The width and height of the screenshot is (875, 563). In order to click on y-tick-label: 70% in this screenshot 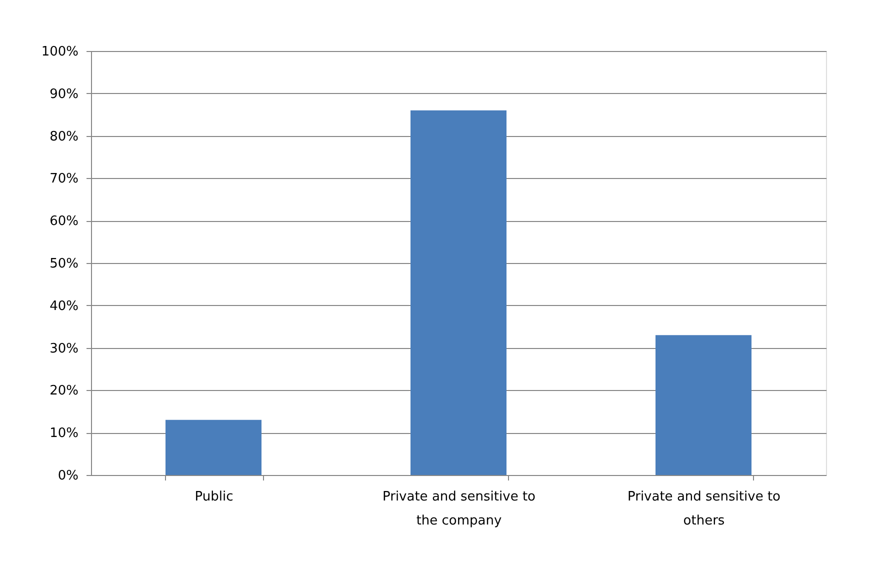, I will do `click(64, 179)`.